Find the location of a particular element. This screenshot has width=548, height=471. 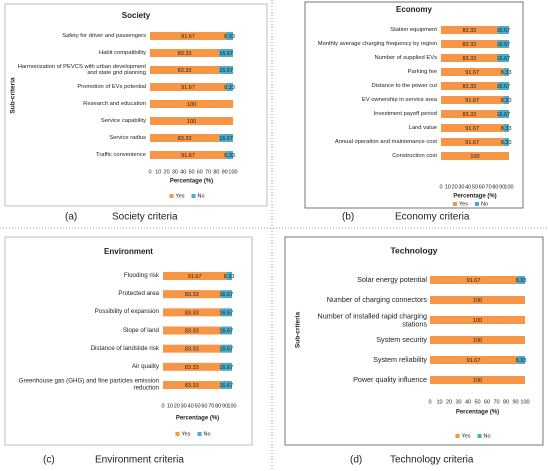

category-label: Protected area is located at coordinates (138, 293).